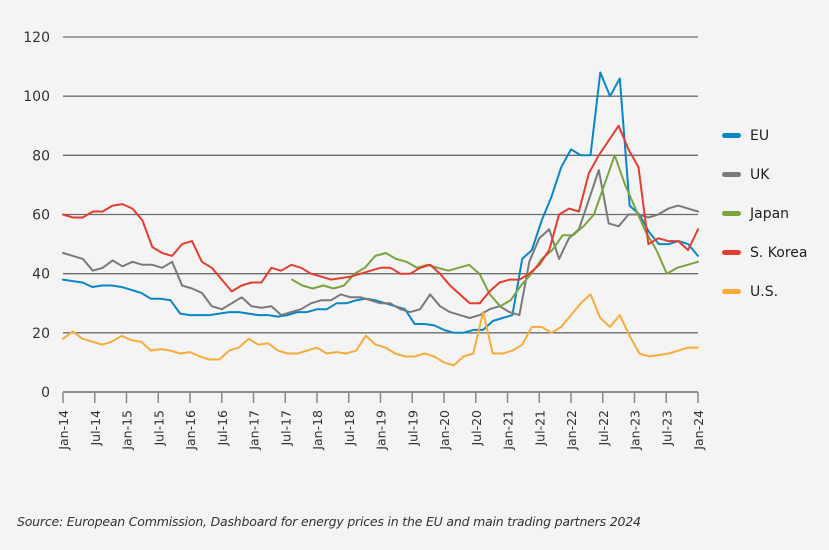  Describe the element at coordinates (495, 231) in the screenshot. I see `series-line-japan` at that location.